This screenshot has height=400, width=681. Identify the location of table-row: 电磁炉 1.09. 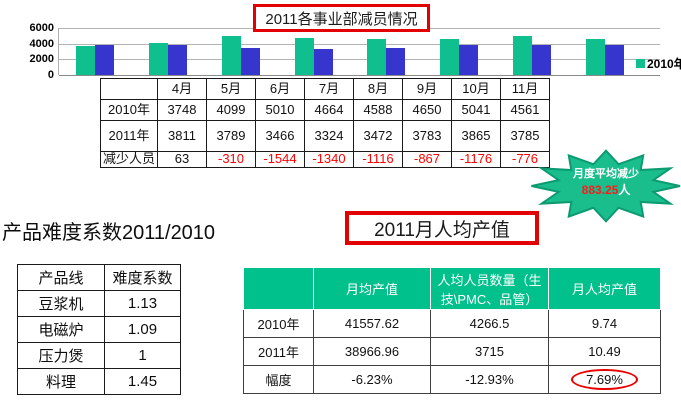
(99, 329).